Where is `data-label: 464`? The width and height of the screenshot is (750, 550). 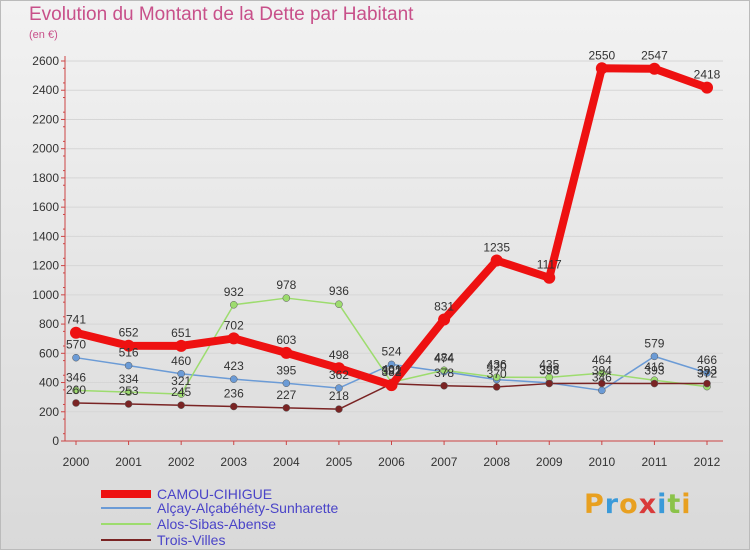 data-label: 464 is located at coordinates (602, 360).